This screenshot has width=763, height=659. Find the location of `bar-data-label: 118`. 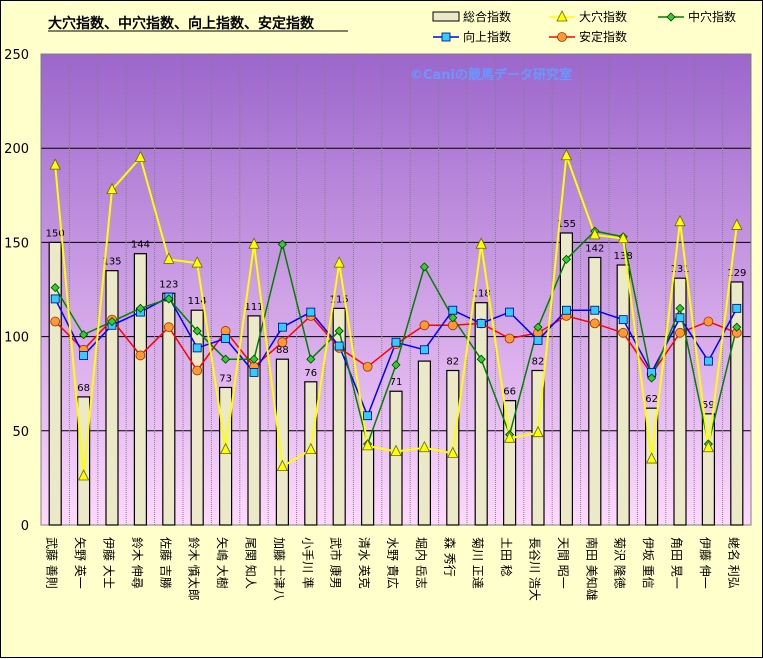

bar-data-label: 118 is located at coordinates (481, 294).